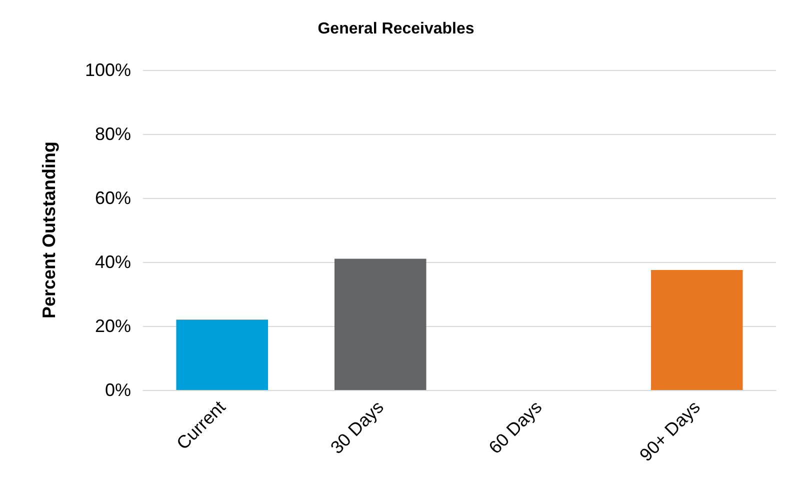  I want to click on y-axis-title: Percent Outstanding, so click(49, 230).